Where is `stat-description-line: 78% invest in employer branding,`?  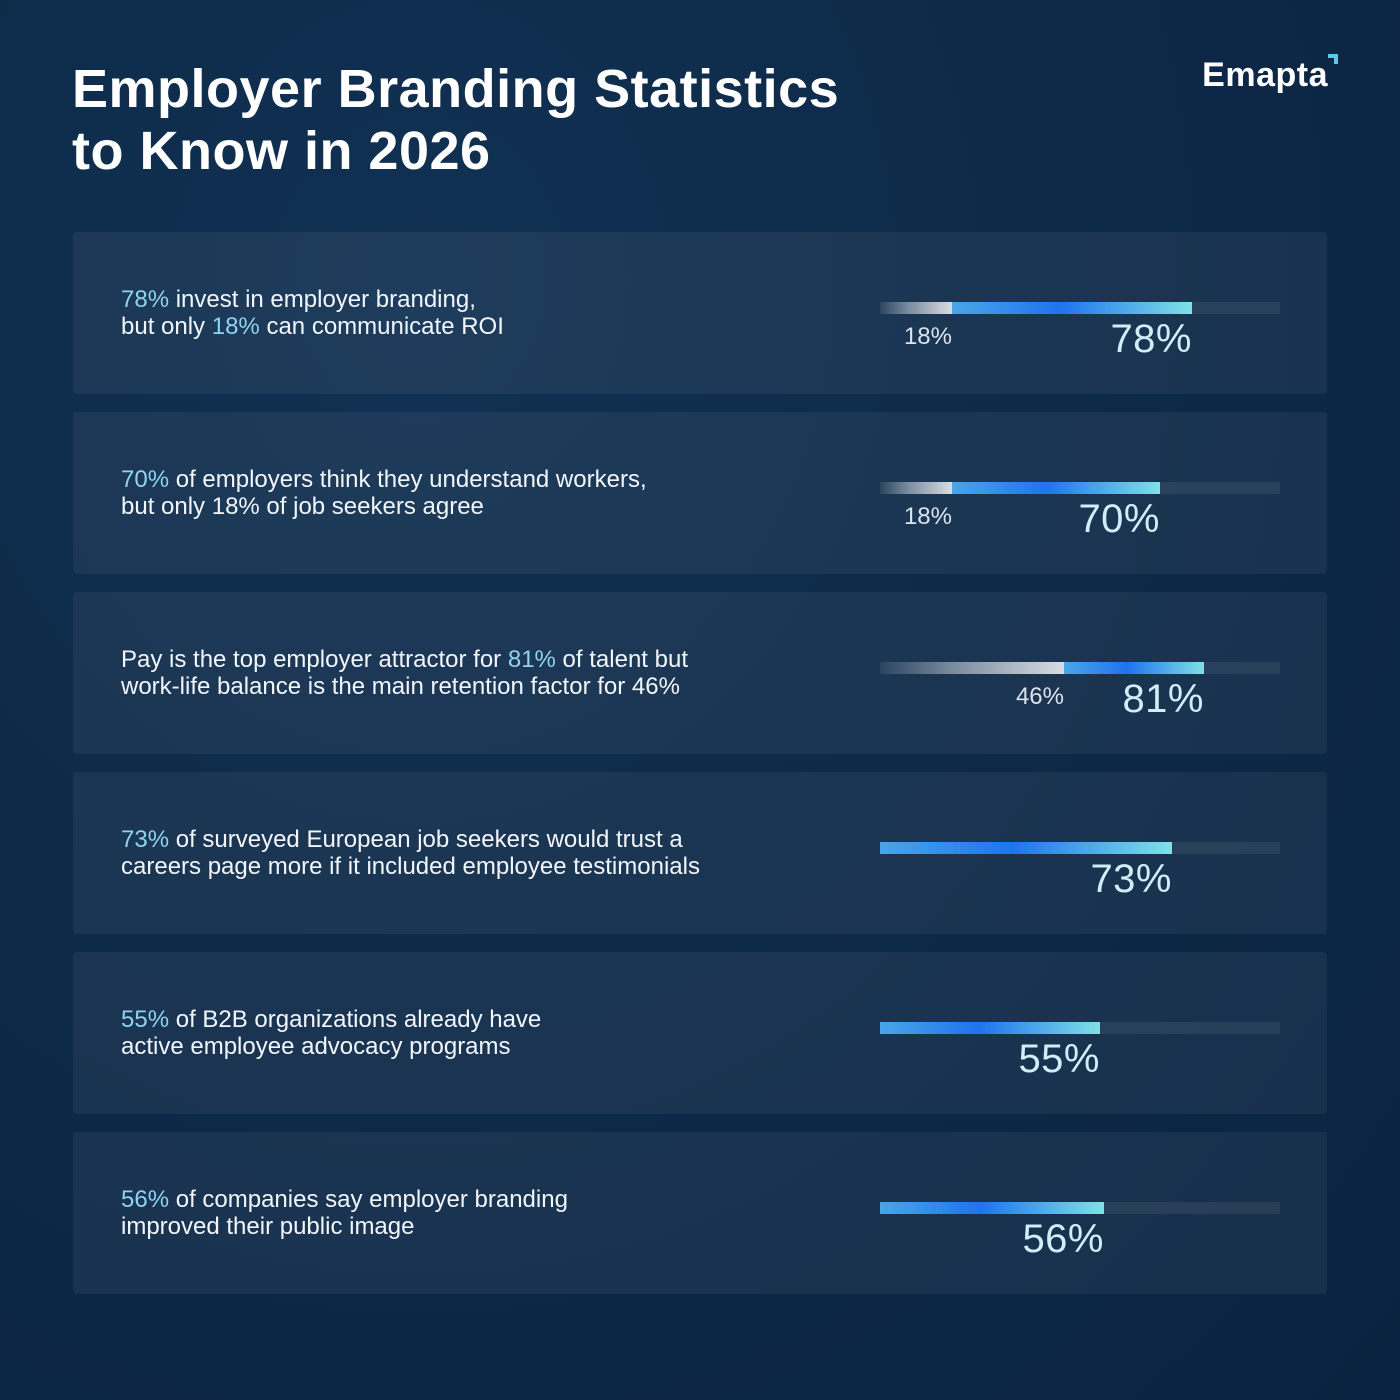 stat-description-line: 78% invest in employer branding, is located at coordinates (312, 299).